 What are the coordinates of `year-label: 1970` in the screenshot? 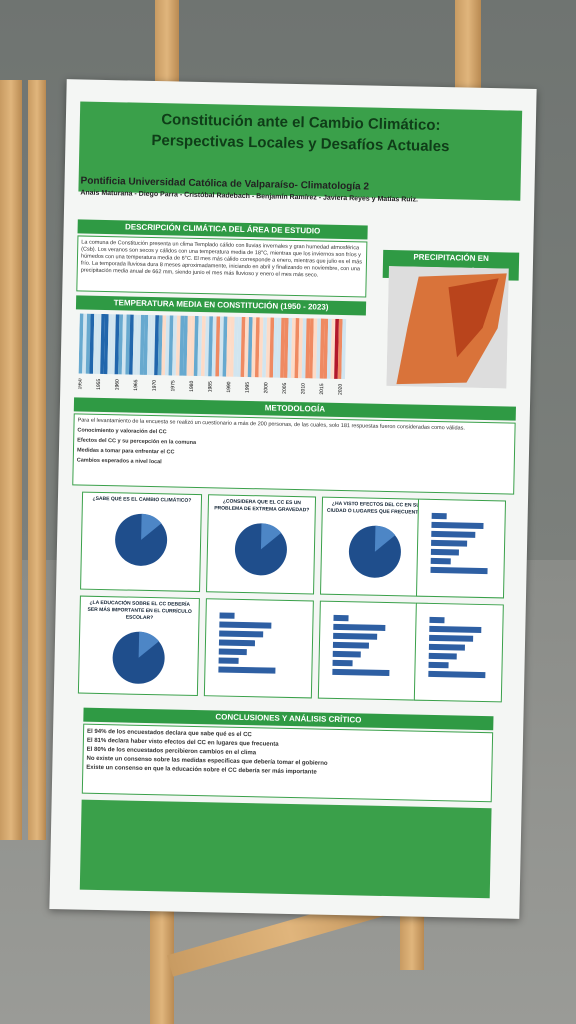 It's located at (155, 385).